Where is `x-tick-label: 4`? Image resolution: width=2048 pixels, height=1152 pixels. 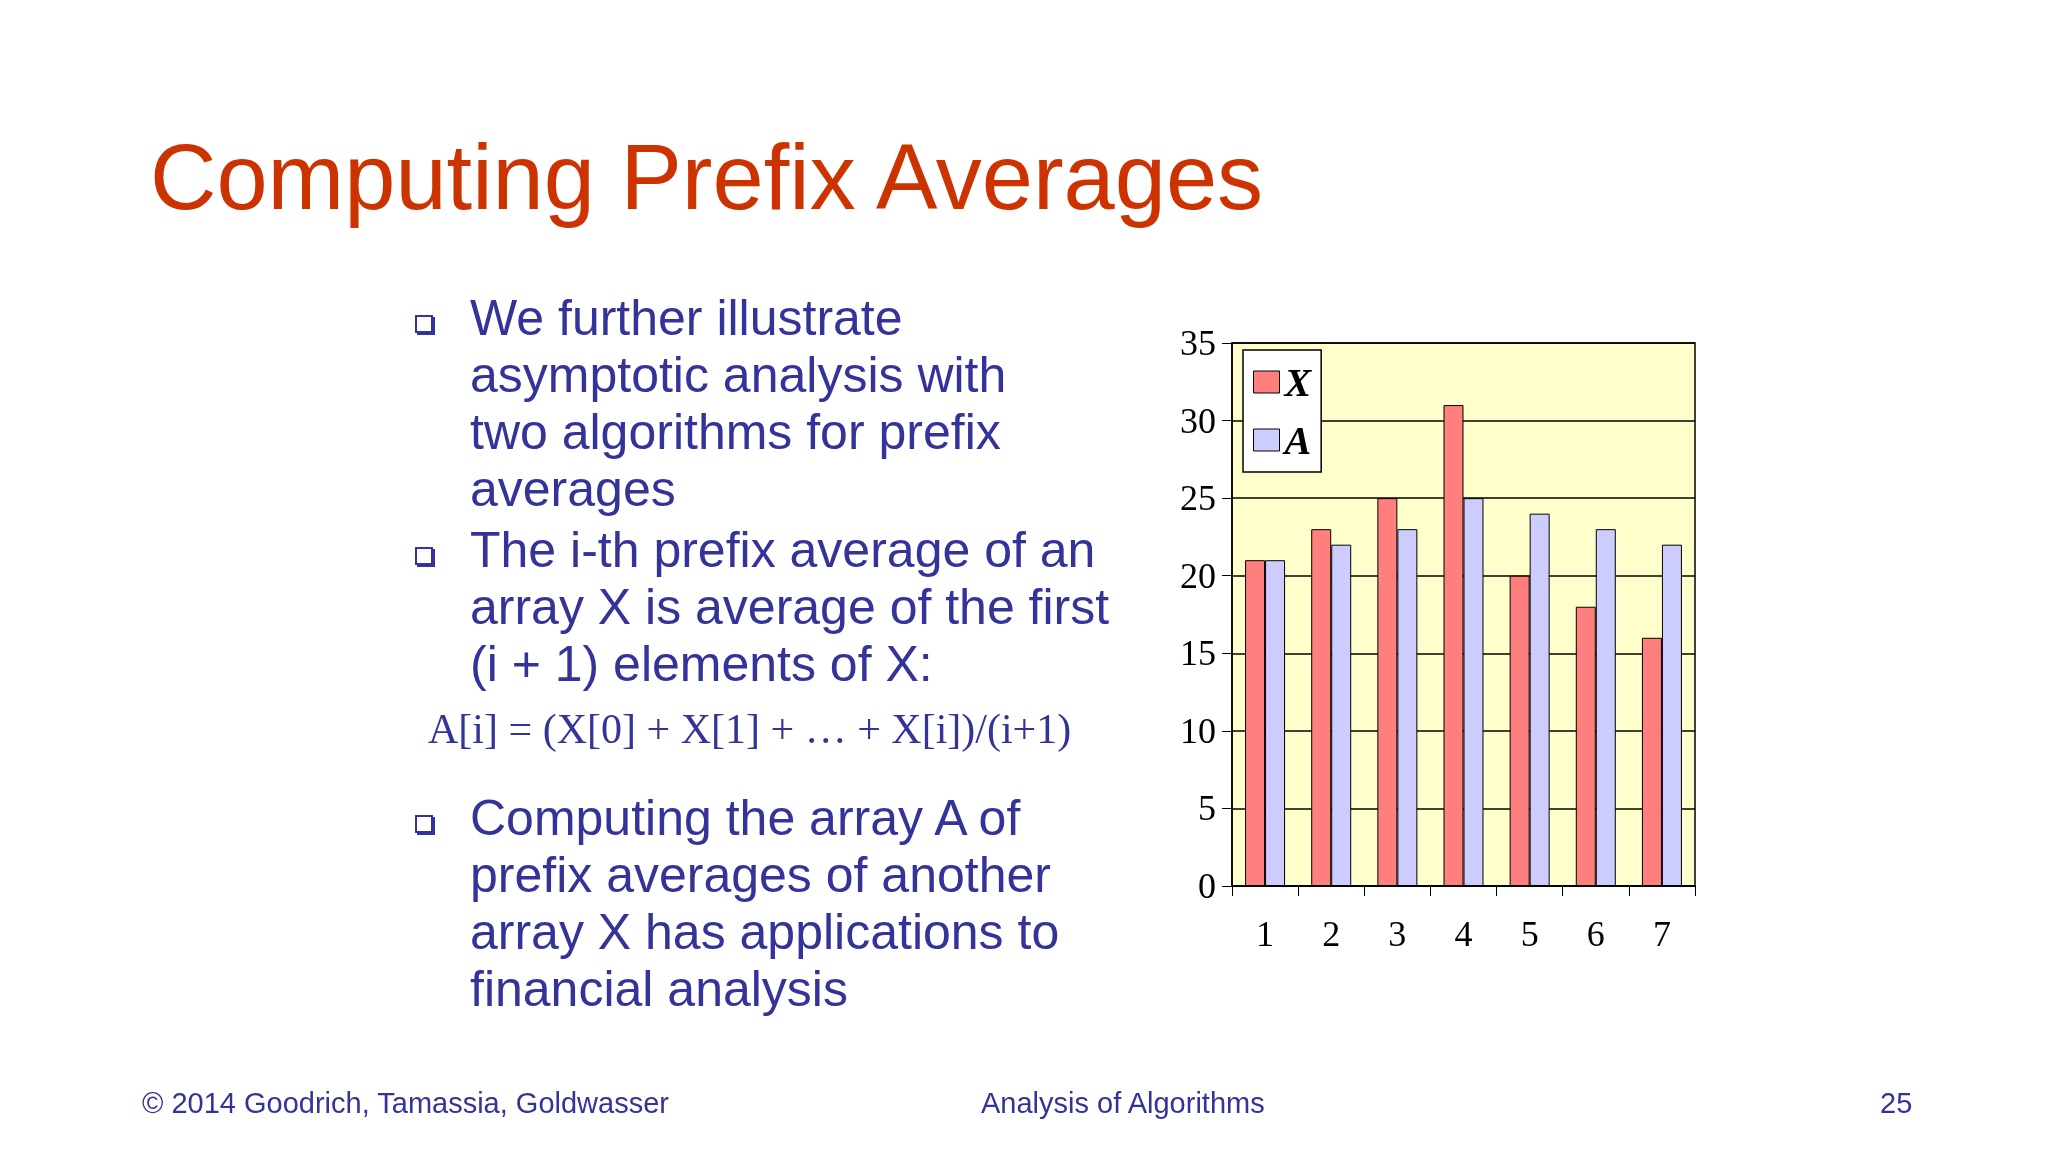 x-tick-label: 4 is located at coordinates (1463, 934).